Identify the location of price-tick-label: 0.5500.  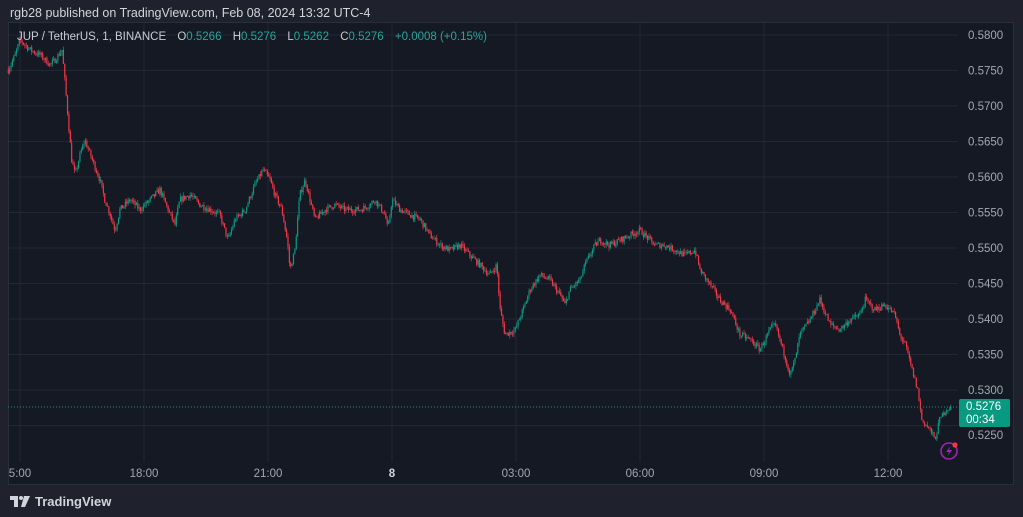
(985, 249).